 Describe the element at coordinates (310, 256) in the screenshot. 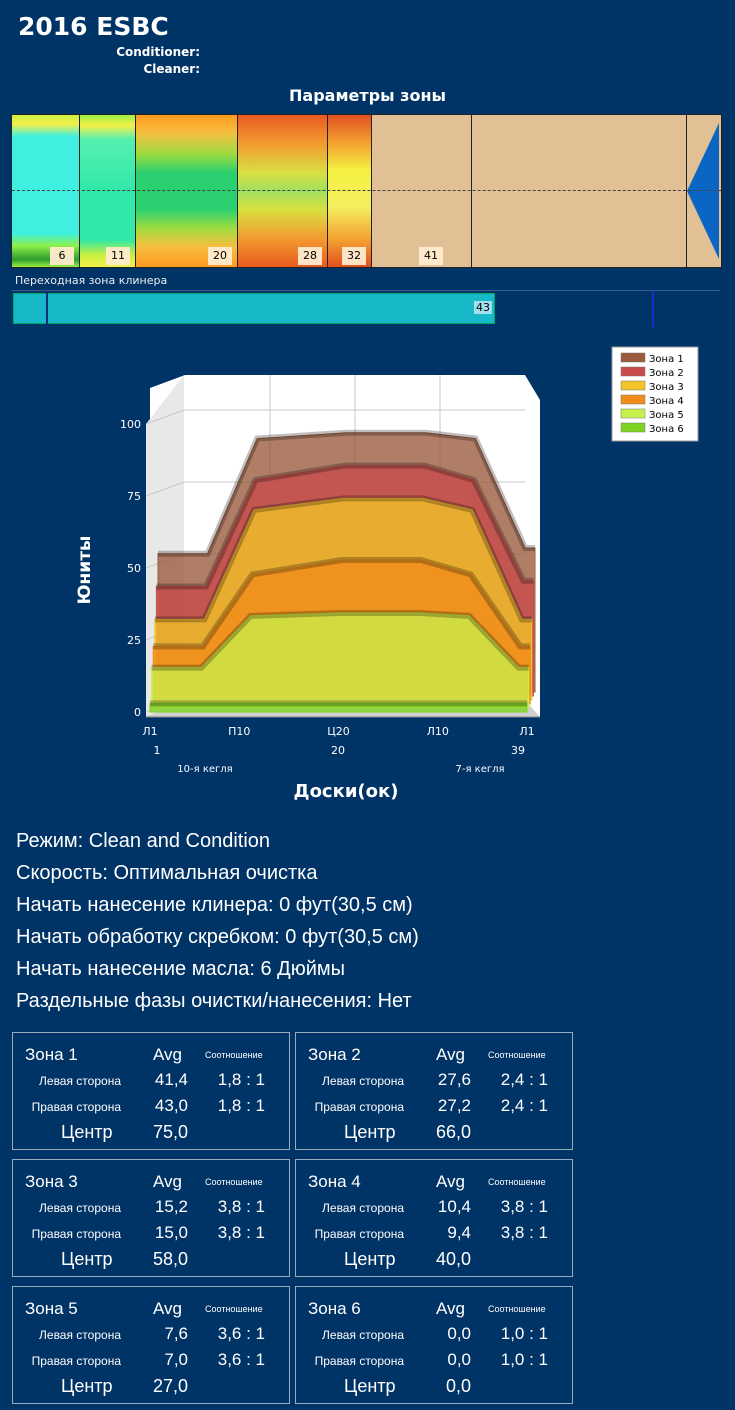

I see `zone-label-4: 28` at that location.